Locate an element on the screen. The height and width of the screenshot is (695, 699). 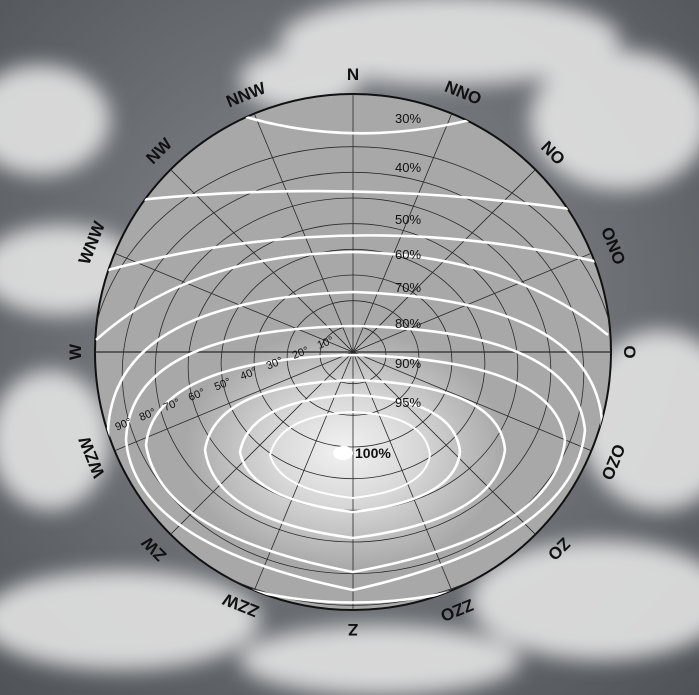
efficiency-label-95: 95% is located at coordinates (408, 402).